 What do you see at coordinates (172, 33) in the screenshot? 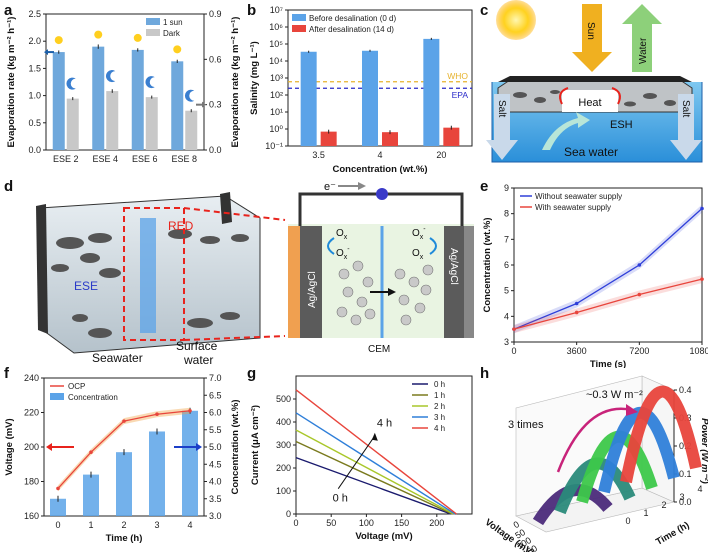
I see `legend-label: Dark` at bounding box center [172, 33].